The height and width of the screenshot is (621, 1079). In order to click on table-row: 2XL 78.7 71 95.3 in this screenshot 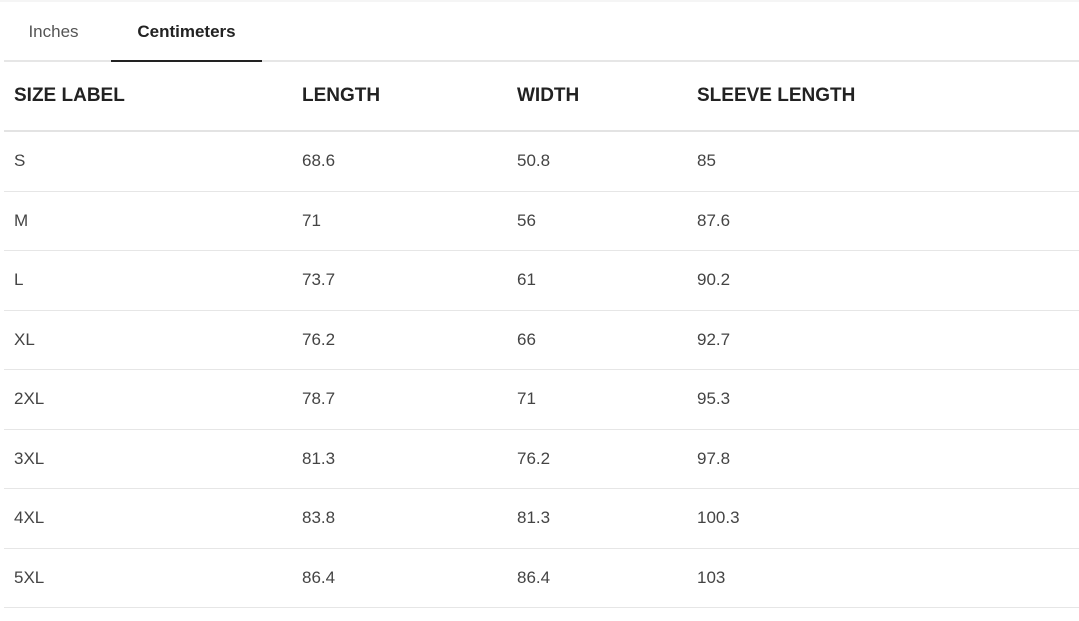, I will do `click(541, 399)`.